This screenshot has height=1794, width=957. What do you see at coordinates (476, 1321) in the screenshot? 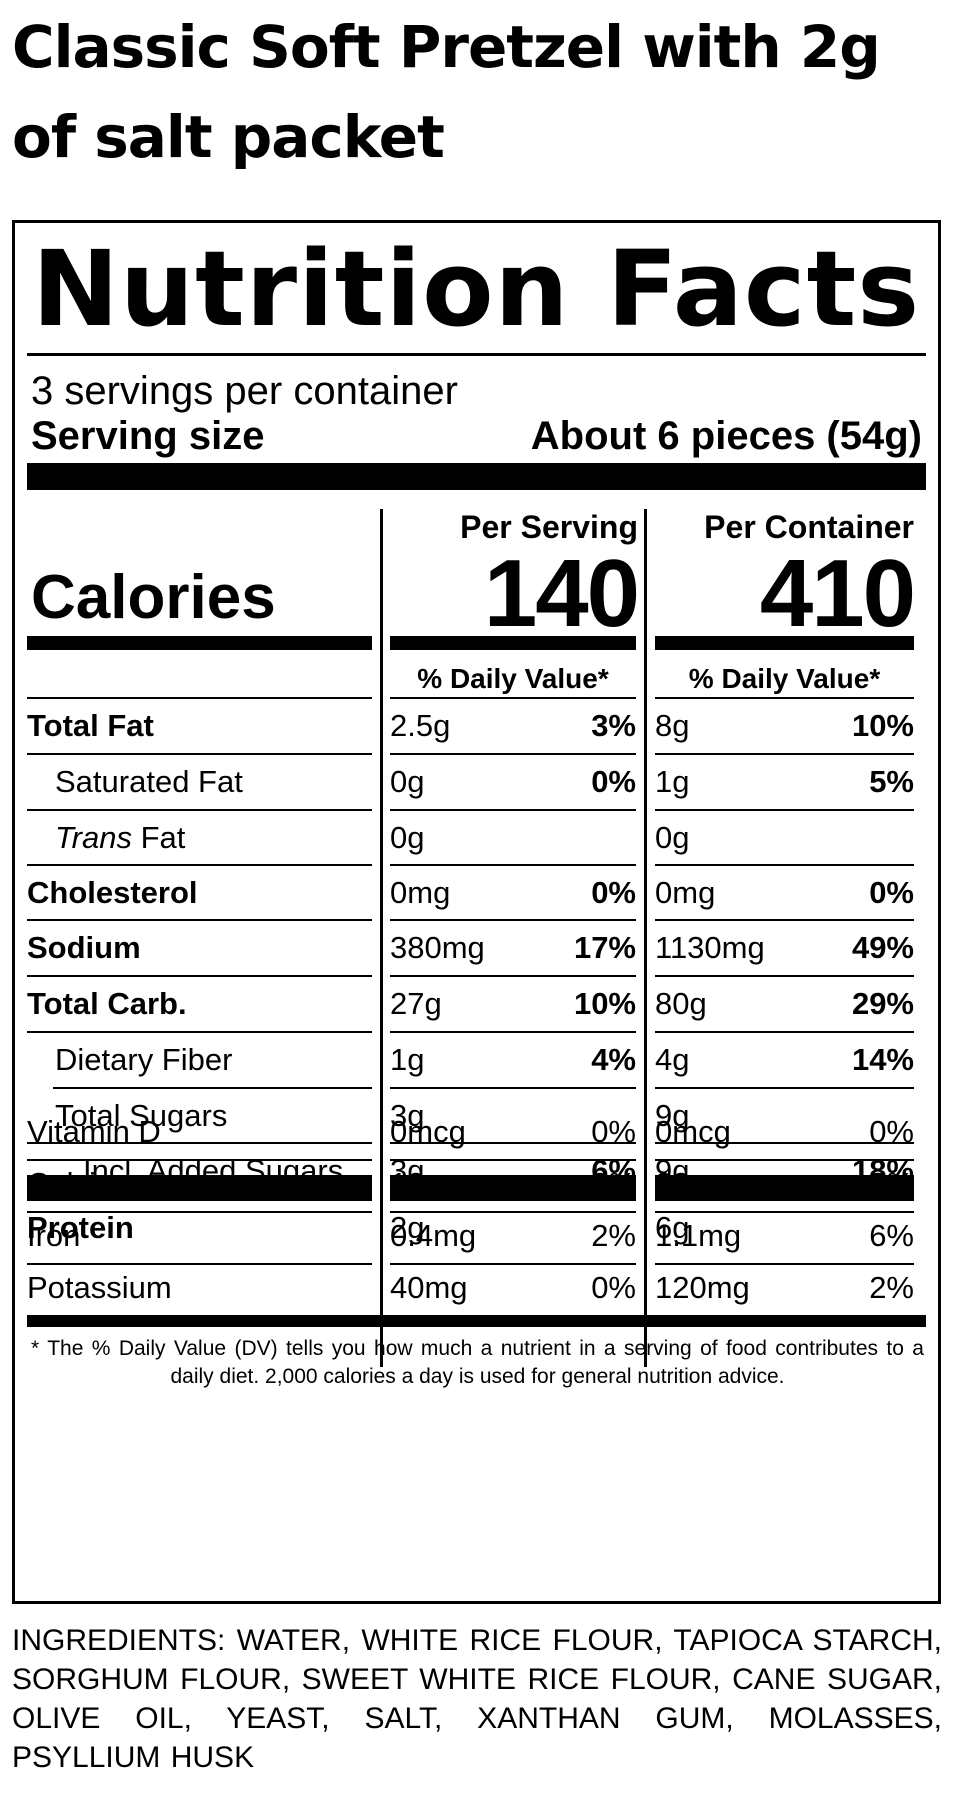
I see `bottom-thick-divider` at bounding box center [476, 1321].